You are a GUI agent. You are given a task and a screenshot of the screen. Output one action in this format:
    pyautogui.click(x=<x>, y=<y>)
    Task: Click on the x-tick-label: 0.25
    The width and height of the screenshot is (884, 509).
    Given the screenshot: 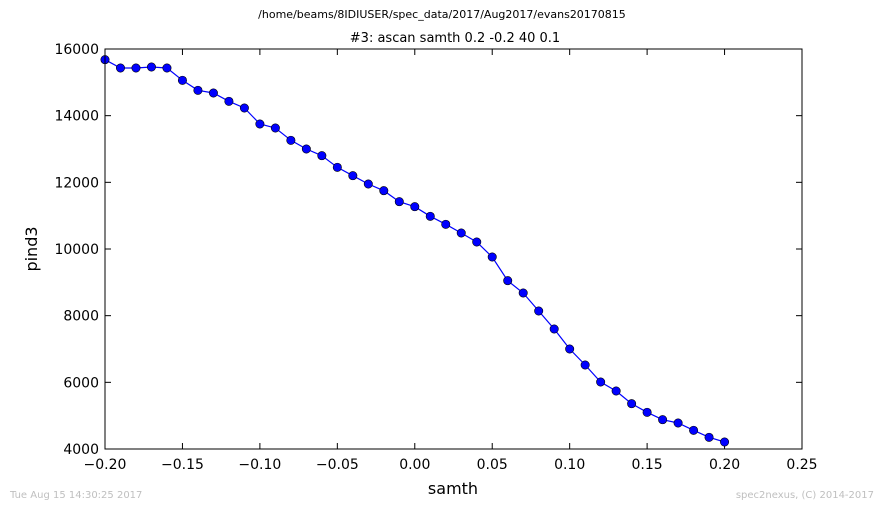 What is the action you would take?
    pyautogui.click(x=801, y=465)
    